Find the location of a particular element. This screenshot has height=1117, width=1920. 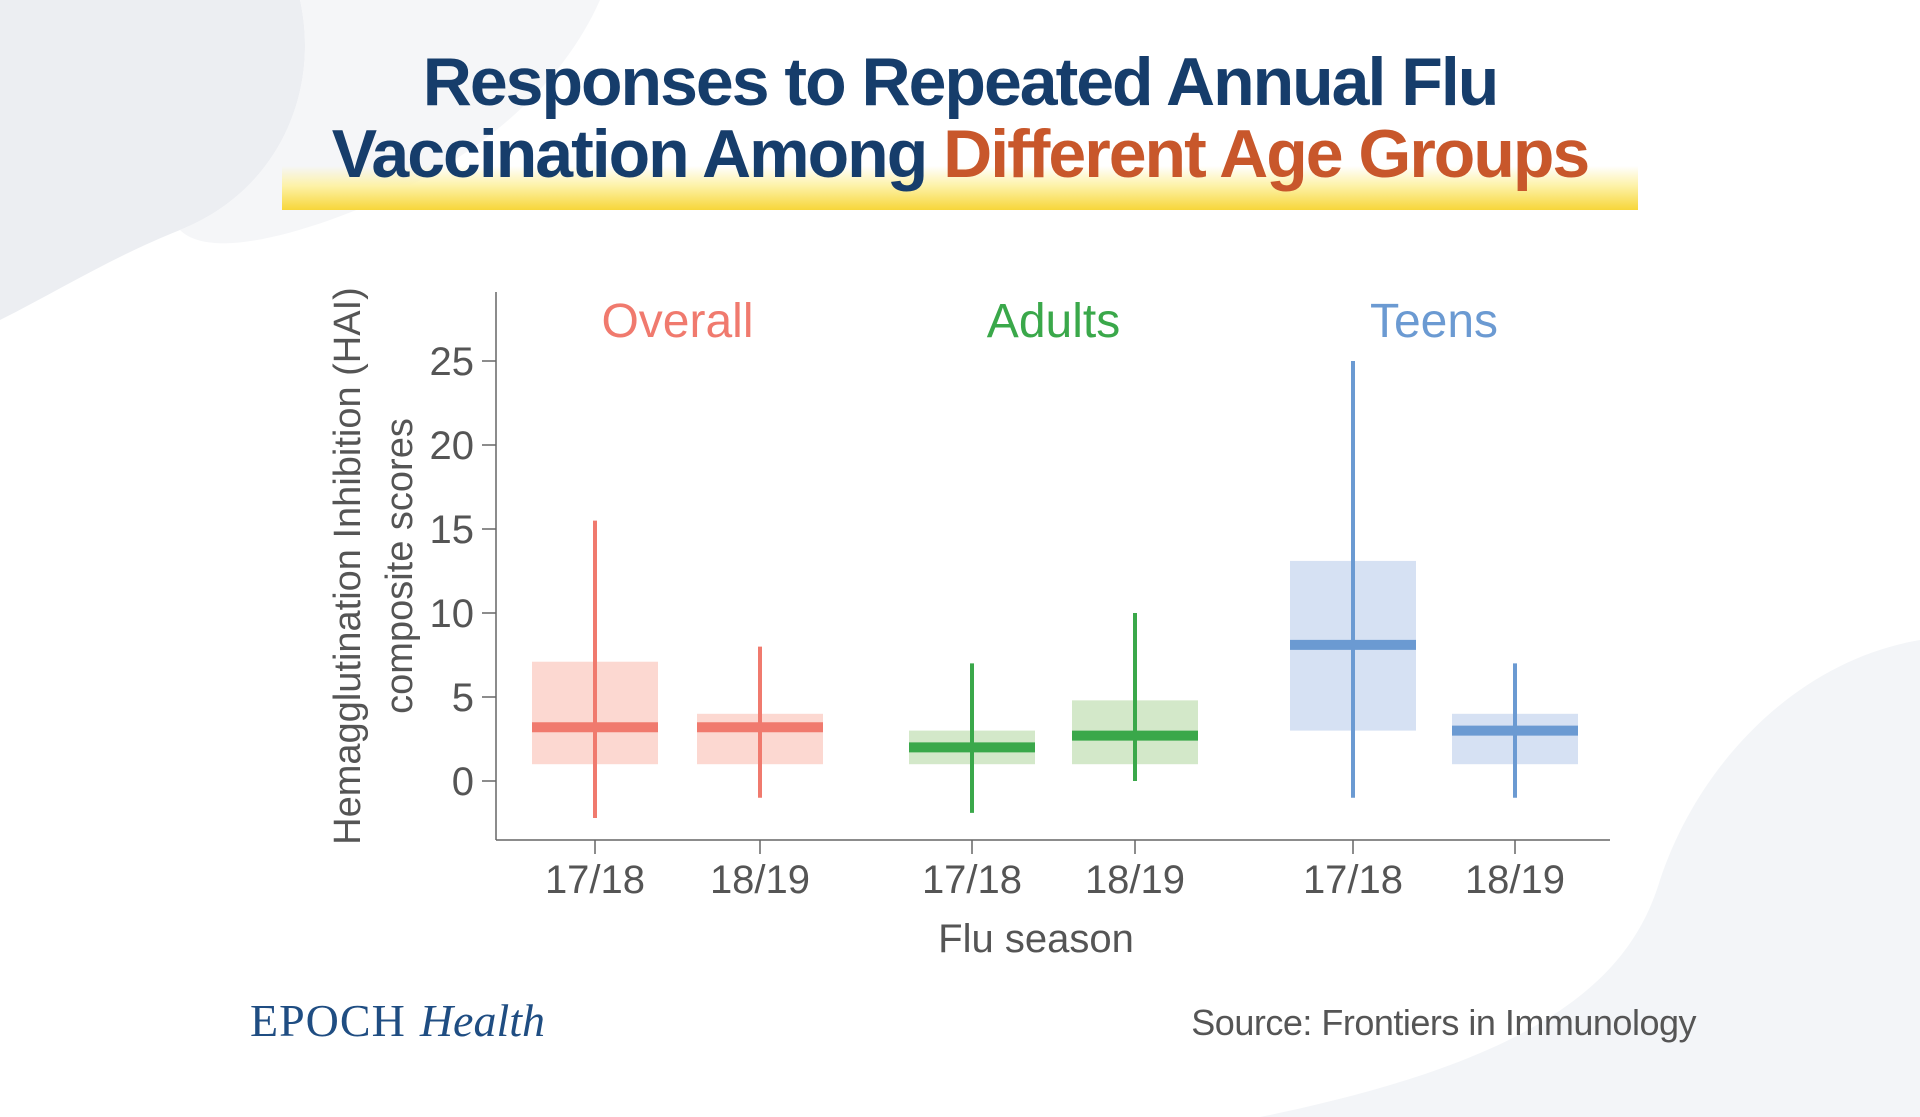

background-blob-bottom-right is located at coordinates (1590, 878).